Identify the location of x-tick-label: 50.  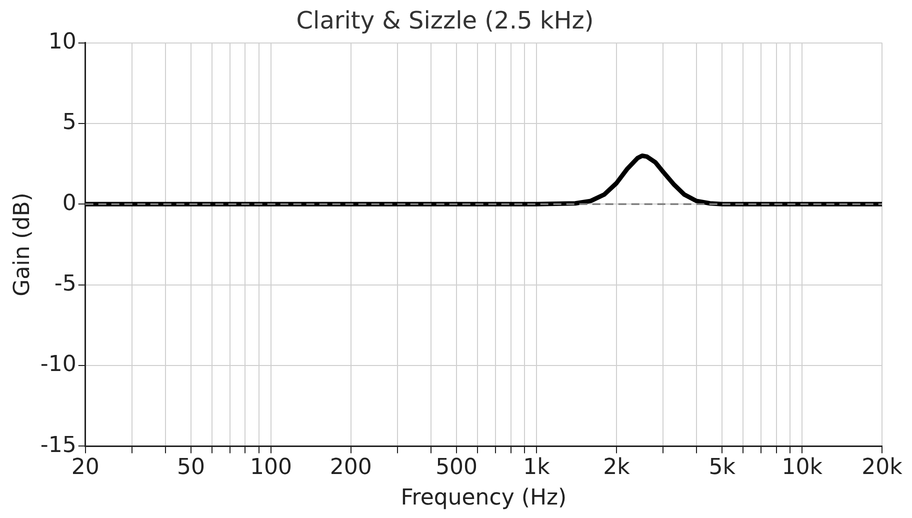
(191, 467).